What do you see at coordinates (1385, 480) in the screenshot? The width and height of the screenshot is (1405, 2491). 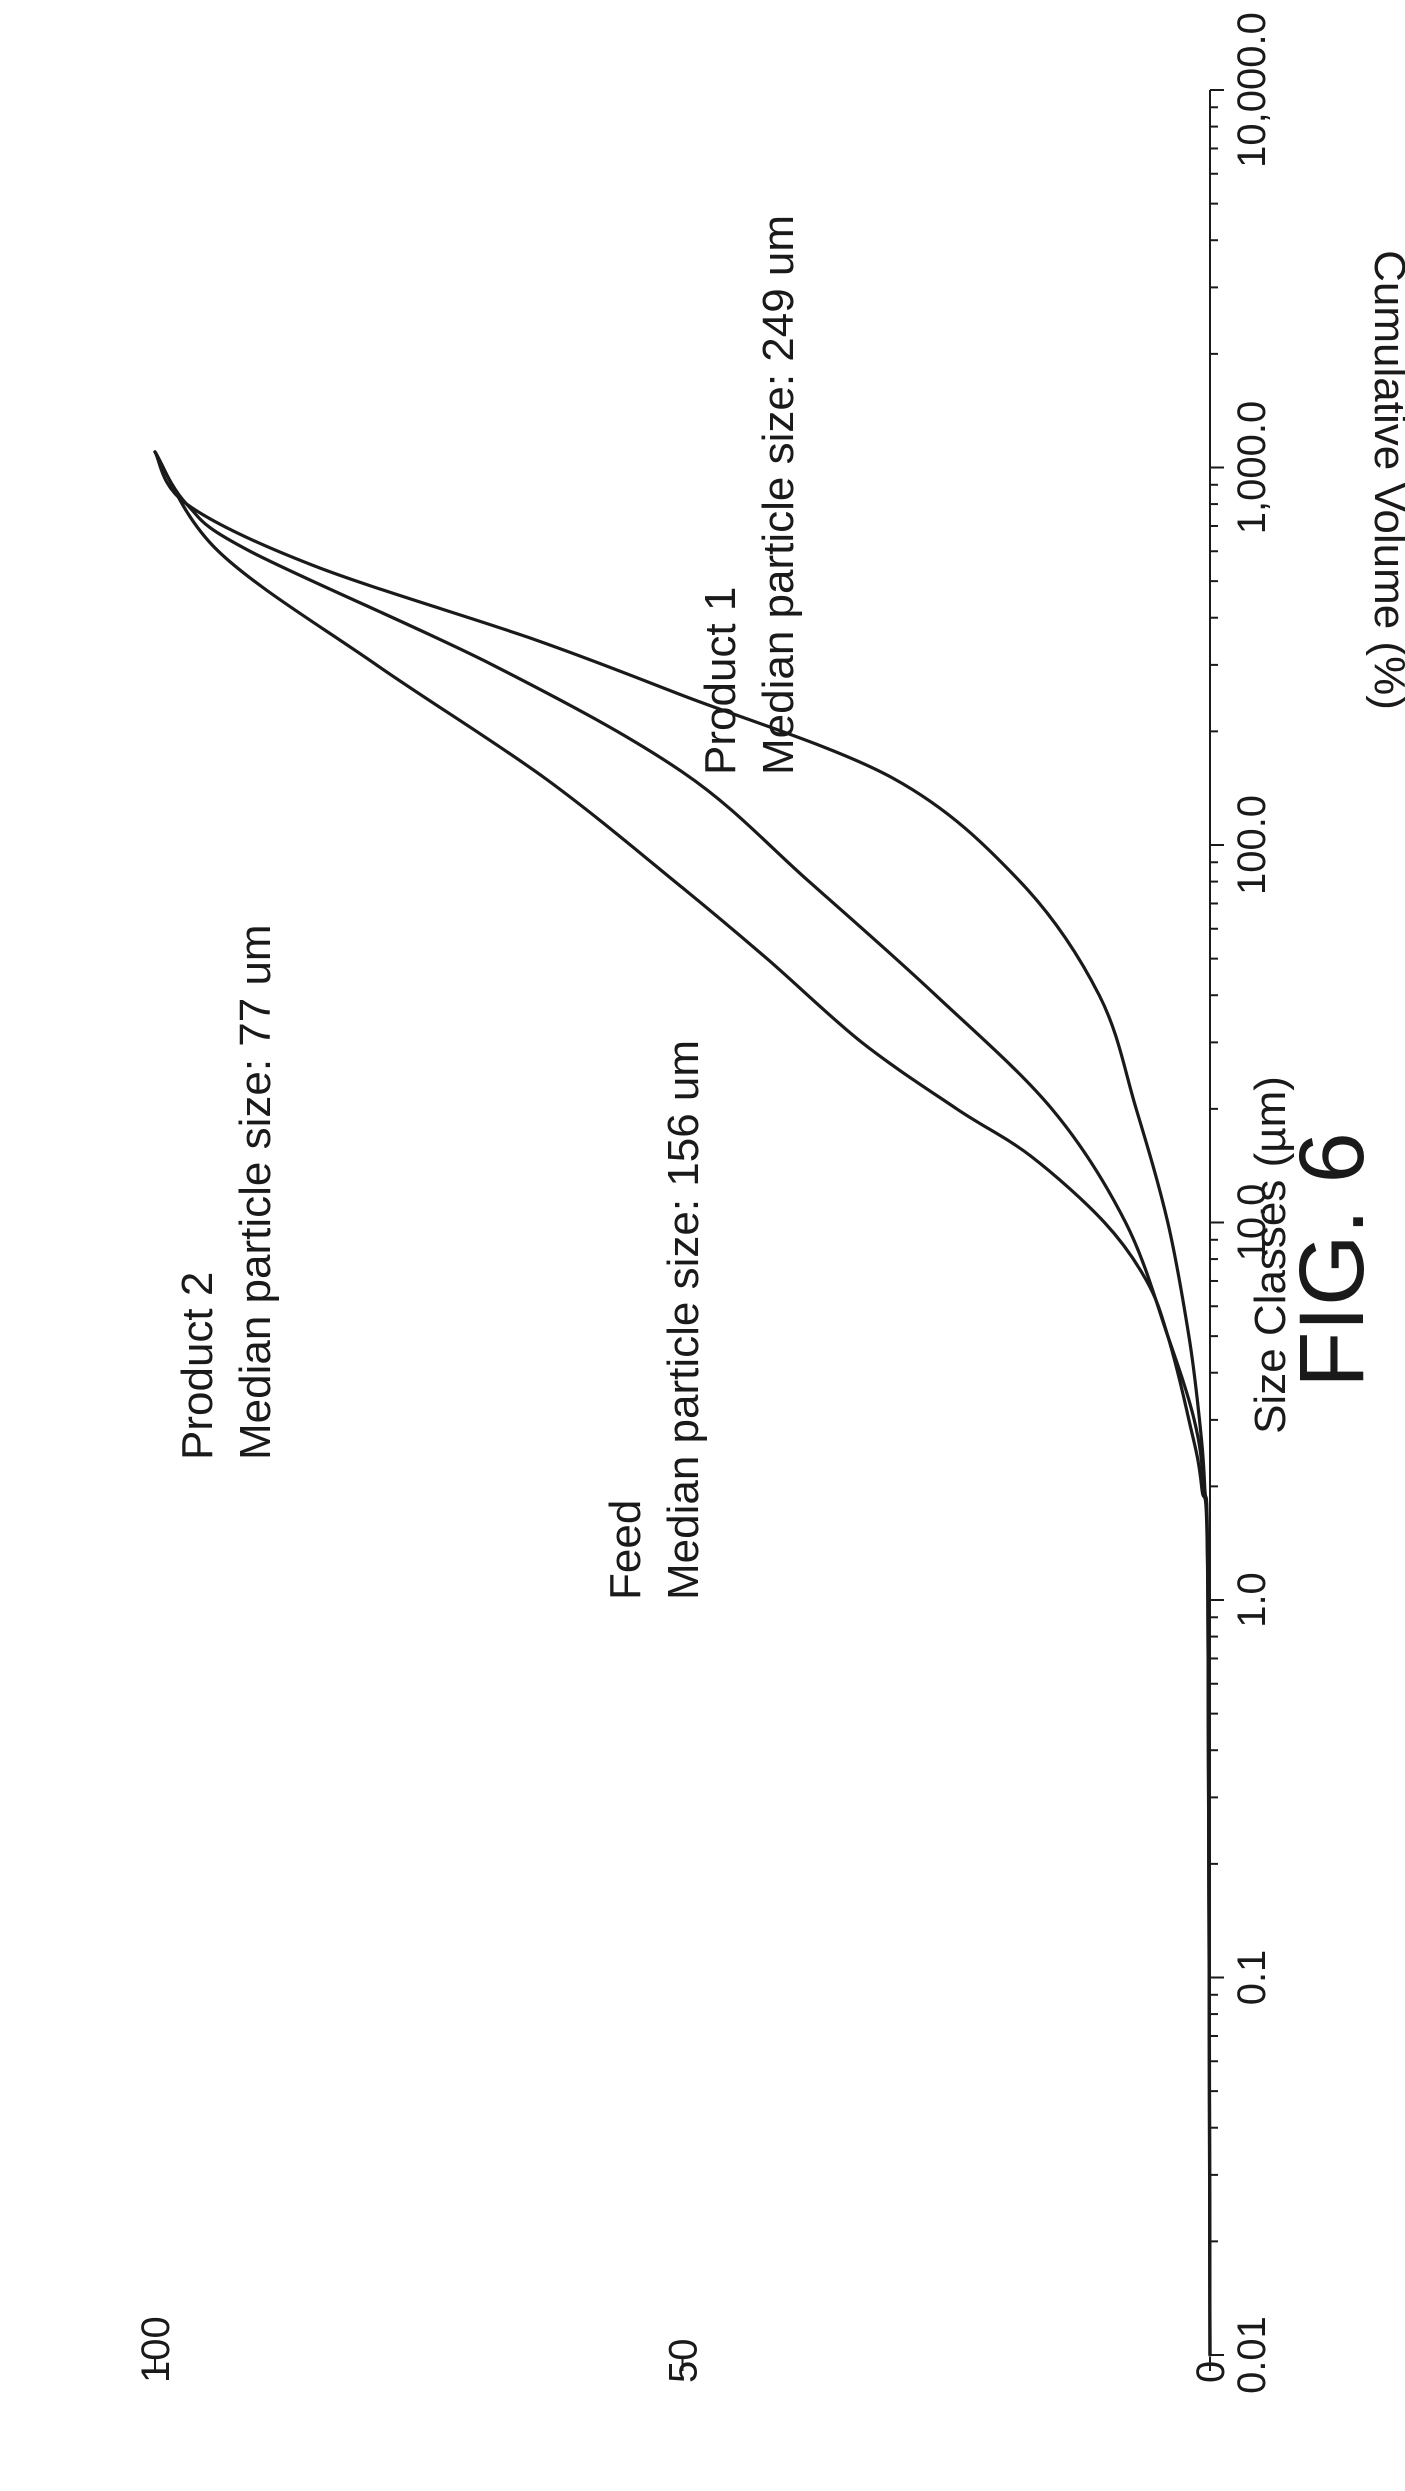 I see `y-axis-label: Cumulative Volume (%)` at bounding box center [1385, 480].